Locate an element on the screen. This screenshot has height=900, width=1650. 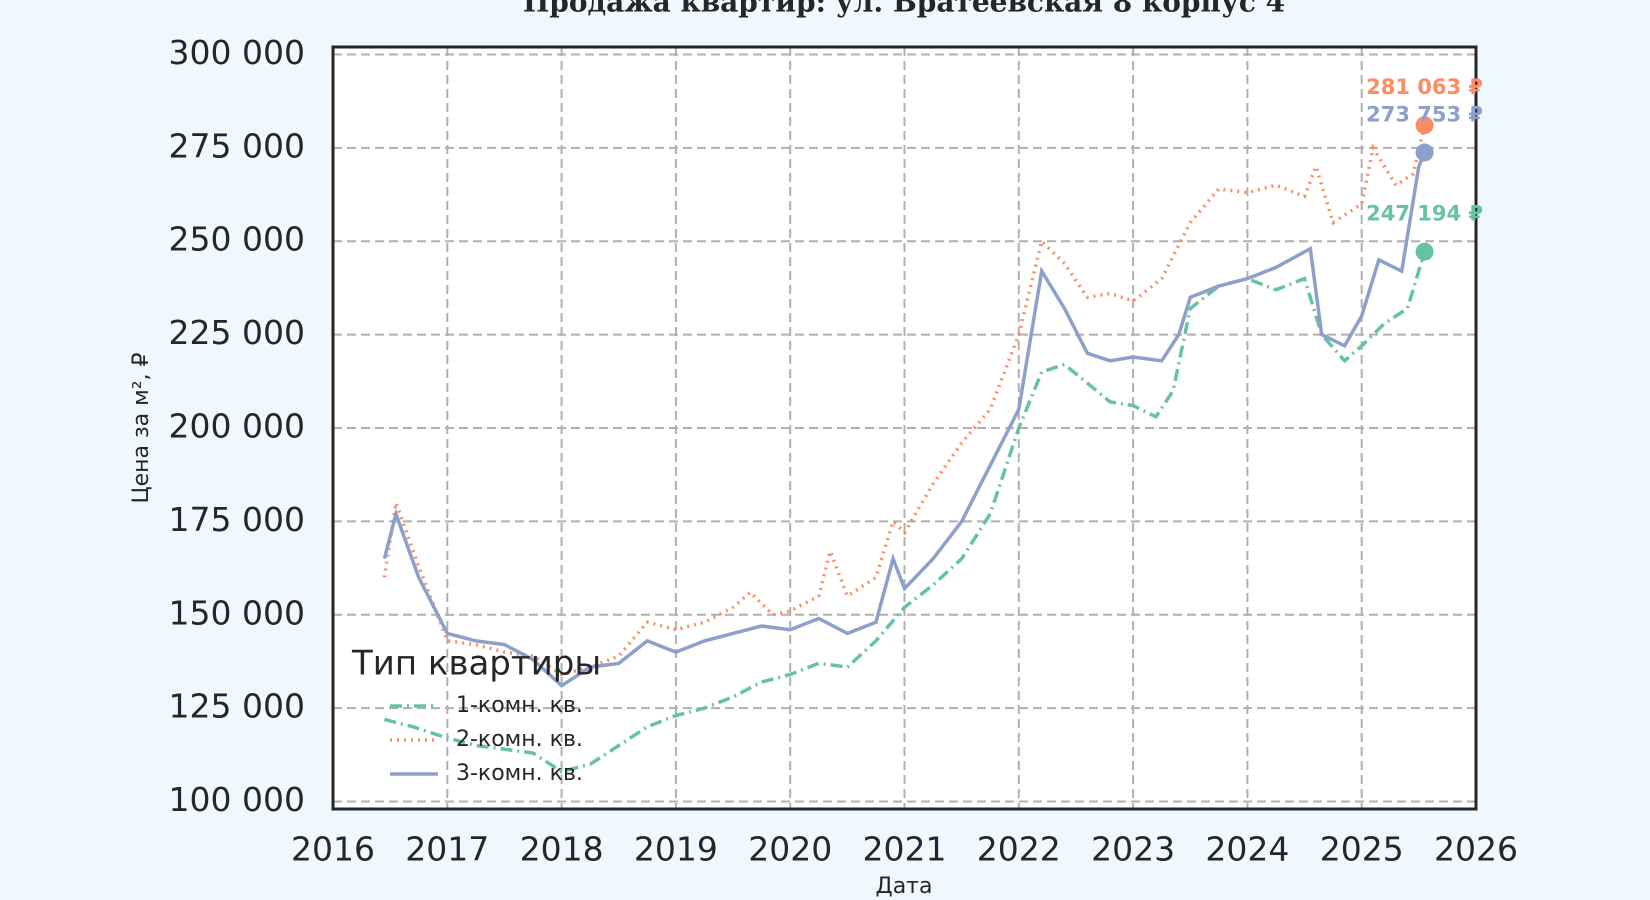
y-tick-label: 100 000 is located at coordinates (237, 799).